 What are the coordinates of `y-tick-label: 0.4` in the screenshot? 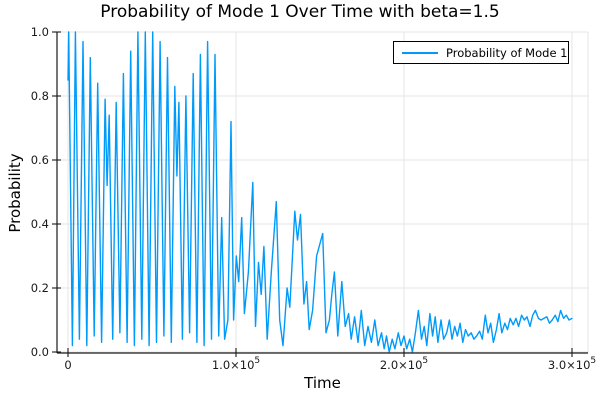 It's located at (40, 224).